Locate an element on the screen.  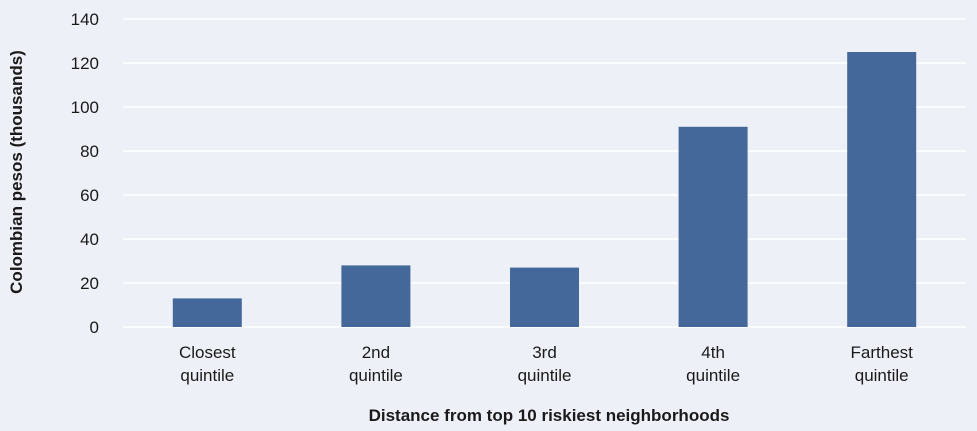
x-category-label-line: Closest is located at coordinates (207, 352).